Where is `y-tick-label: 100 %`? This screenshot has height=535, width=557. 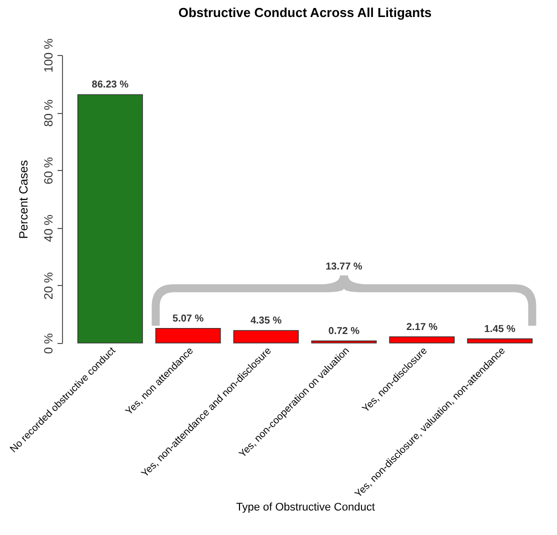
y-tick-label: 100 % is located at coordinates (49, 55).